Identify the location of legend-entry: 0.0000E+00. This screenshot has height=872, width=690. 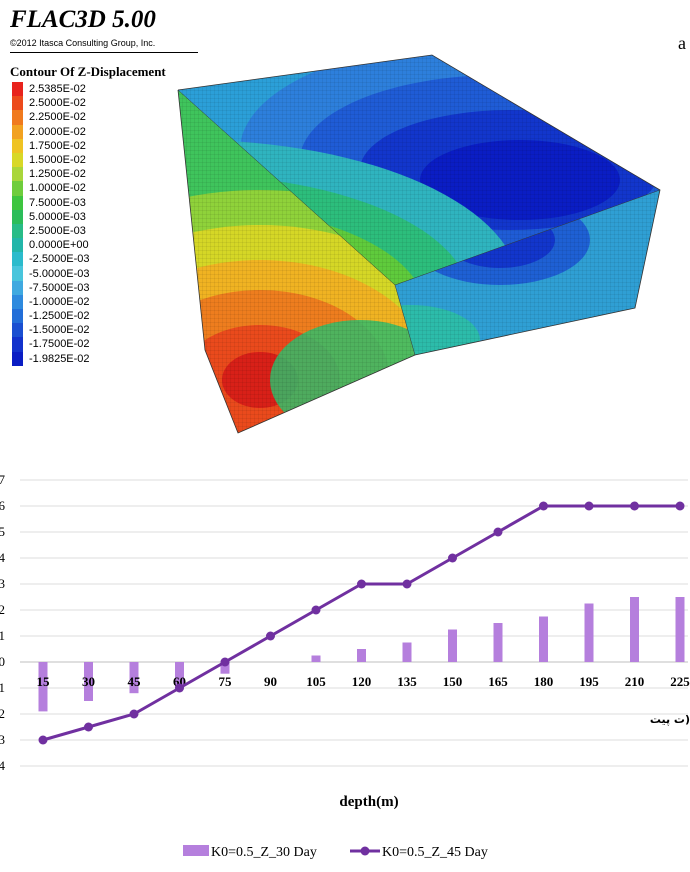
(51, 245).